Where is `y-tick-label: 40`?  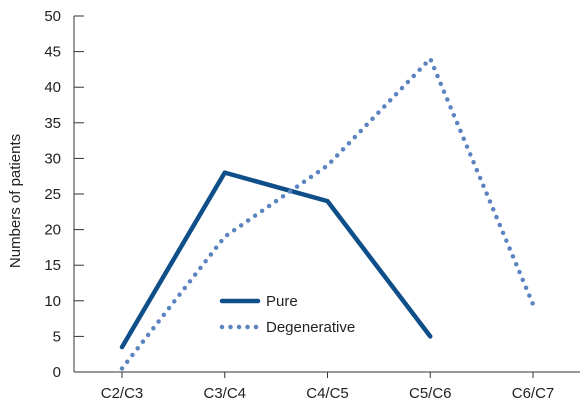
y-tick-label: 40 is located at coordinates (52, 87).